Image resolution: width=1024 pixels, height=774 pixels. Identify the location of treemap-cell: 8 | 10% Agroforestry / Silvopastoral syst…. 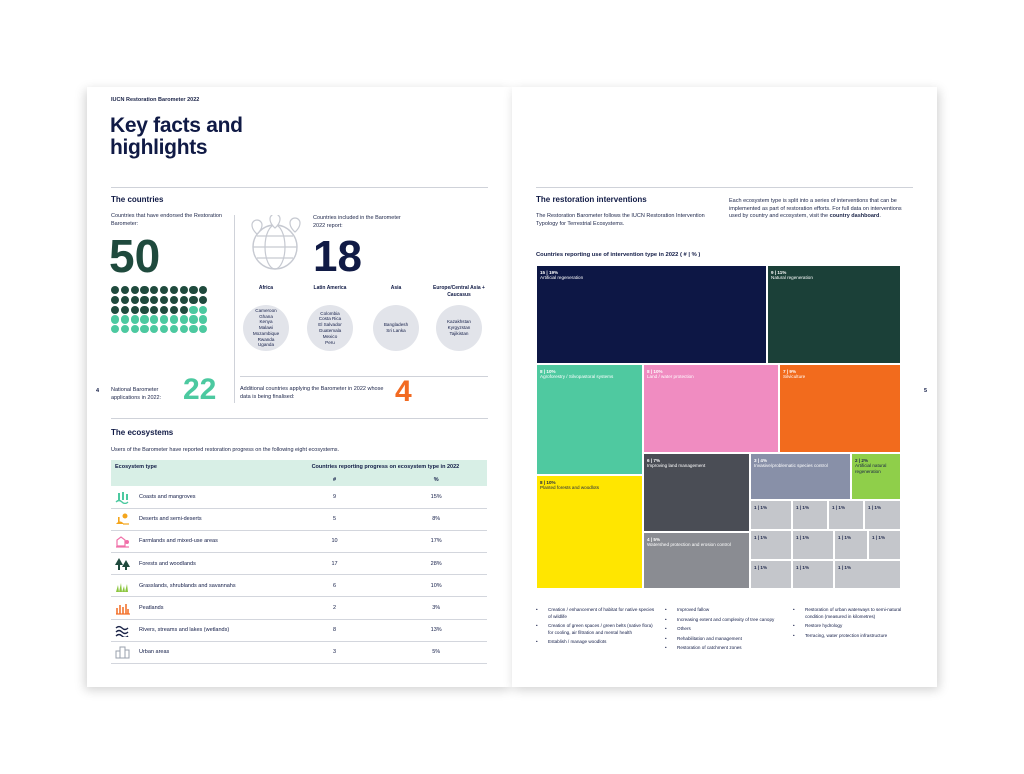
(589, 419).